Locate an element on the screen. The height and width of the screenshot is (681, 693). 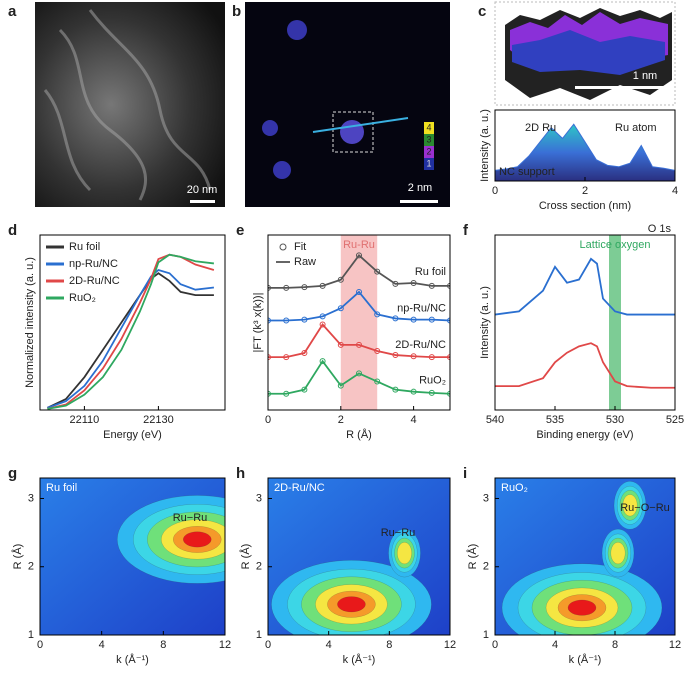
selection-box is located at coordinates (353, 132).